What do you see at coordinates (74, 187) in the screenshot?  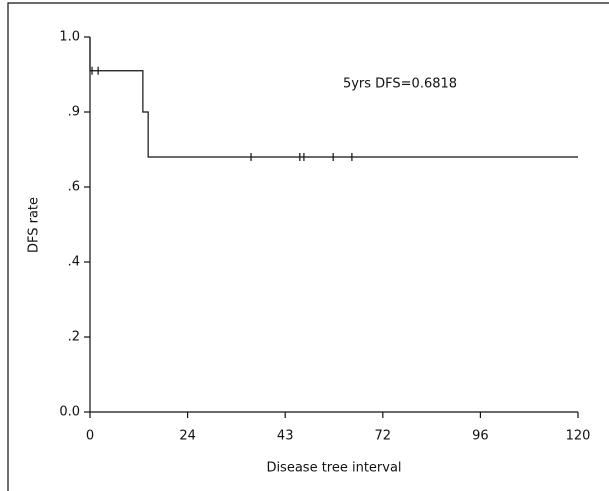 I see `y-tick-label: .6` at bounding box center [74, 187].